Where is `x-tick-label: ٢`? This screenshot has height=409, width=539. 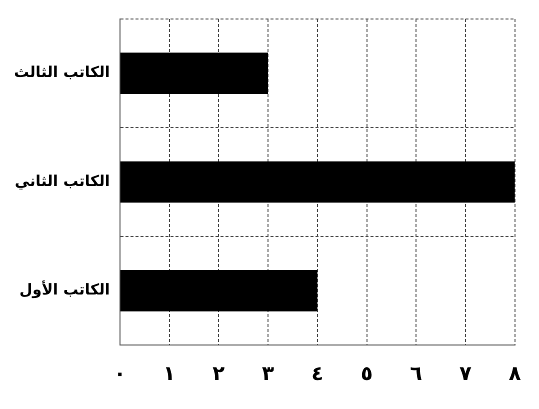 x-tick-label: ٢ is located at coordinates (218, 373).